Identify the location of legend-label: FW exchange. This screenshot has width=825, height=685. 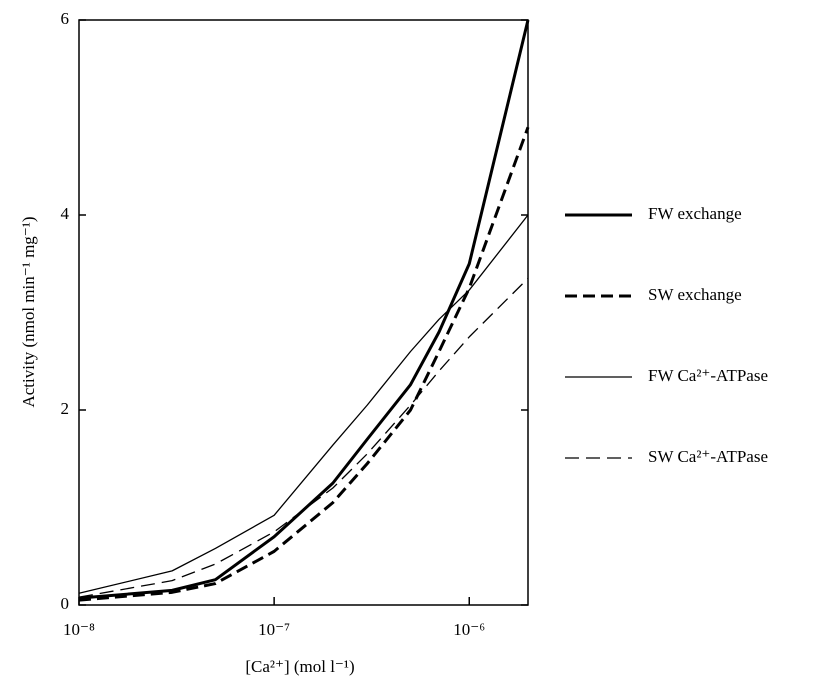
(695, 213).